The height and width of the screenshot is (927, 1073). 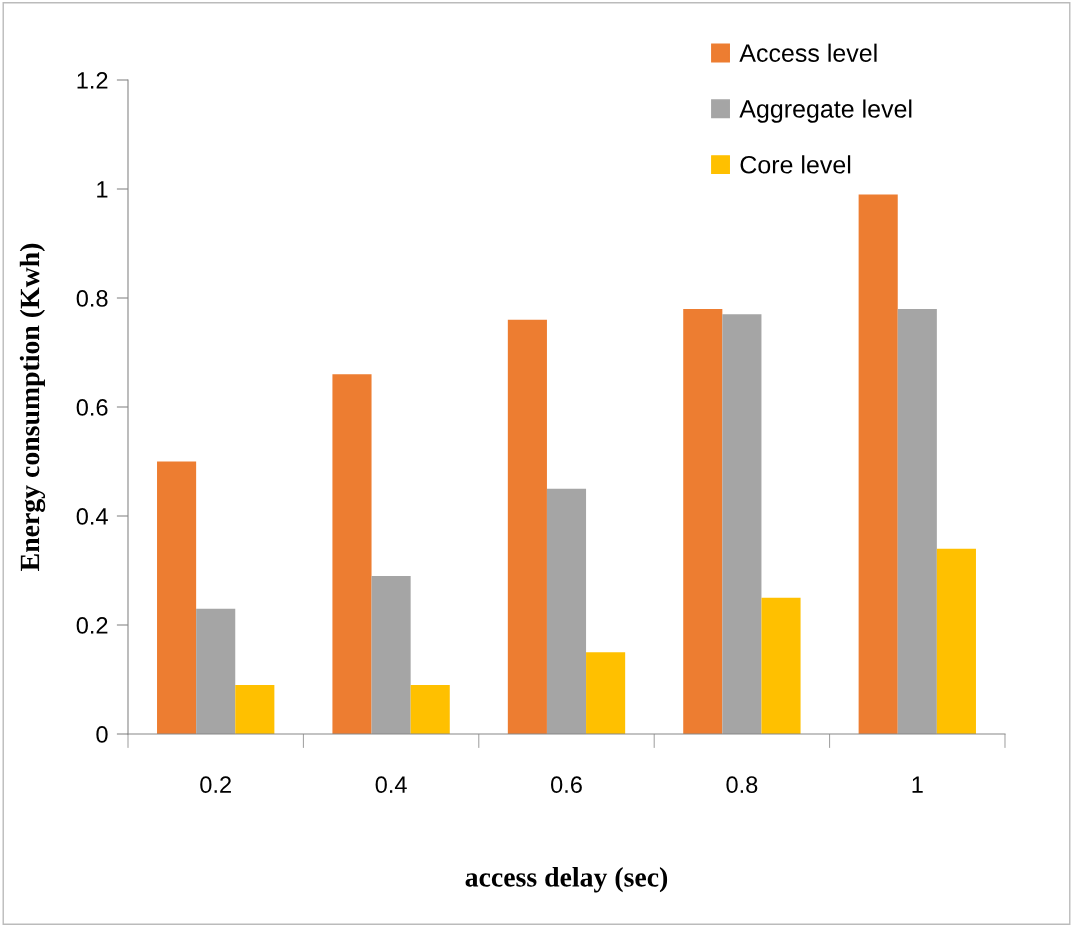 What do you see at coordinates (92, 516) in the screenshot?
I see `y-tick-label: 0.4` at bounding box center [92, 516].